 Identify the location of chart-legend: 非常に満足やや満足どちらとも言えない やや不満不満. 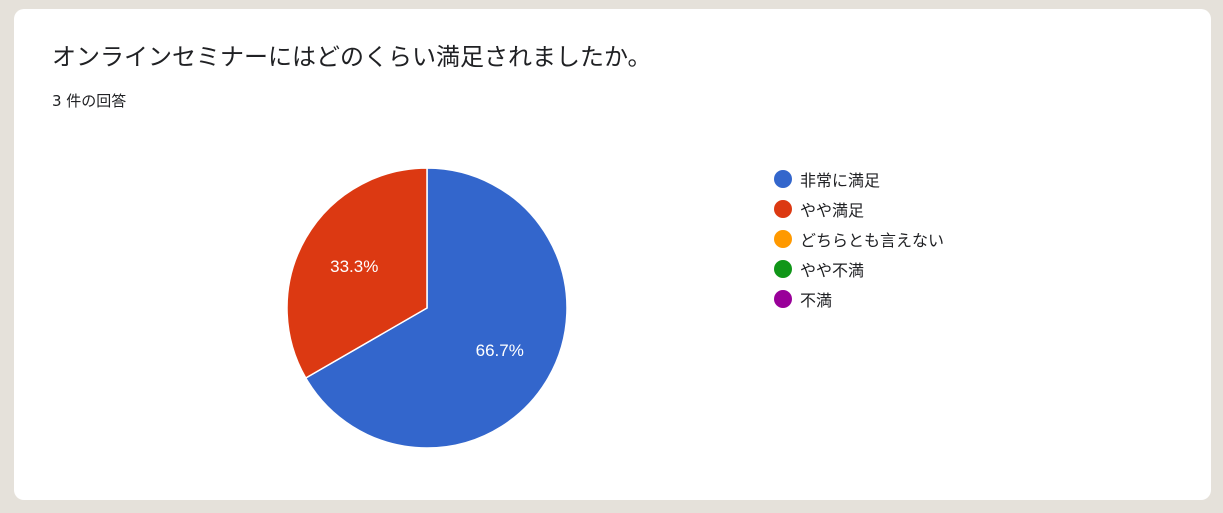
(859, 239).